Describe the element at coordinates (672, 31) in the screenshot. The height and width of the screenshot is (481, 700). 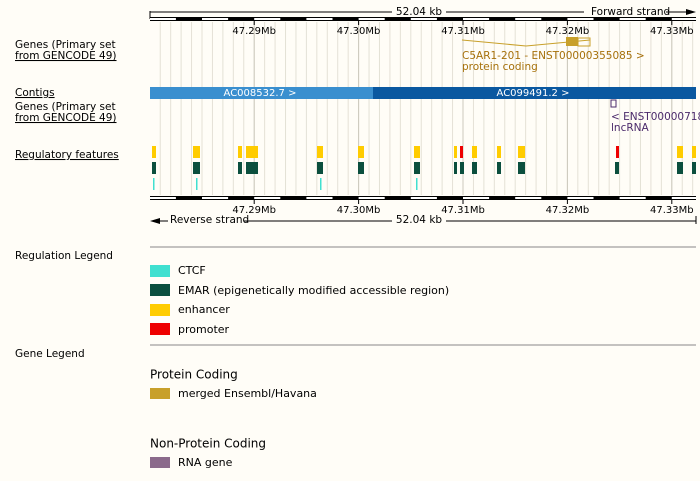
I see `tick-label: 47.33Mb` at that location.